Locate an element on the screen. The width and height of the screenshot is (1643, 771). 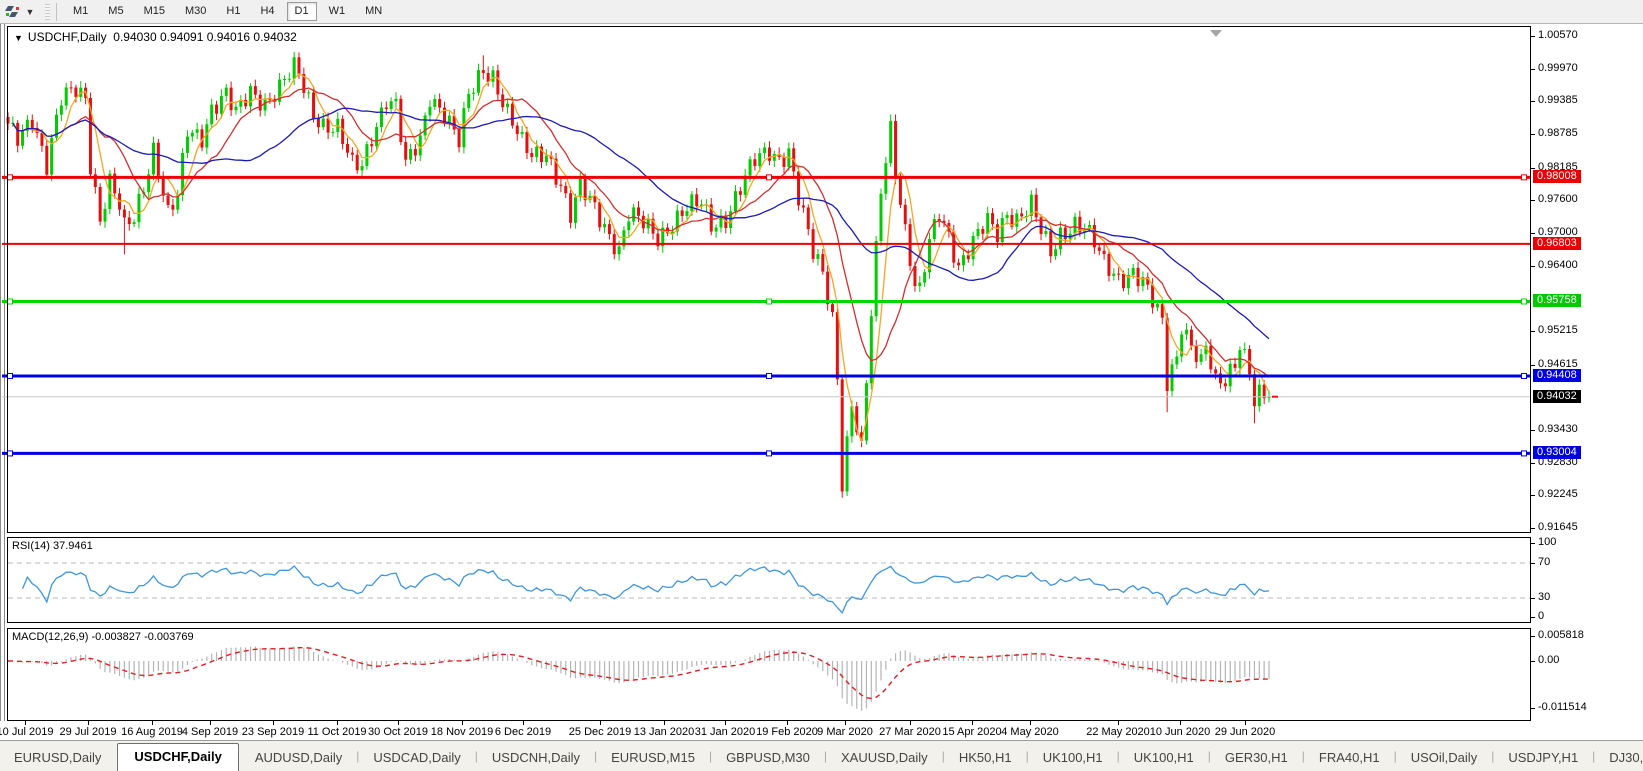
rsi-canvas is located at coordinates (821, 580).